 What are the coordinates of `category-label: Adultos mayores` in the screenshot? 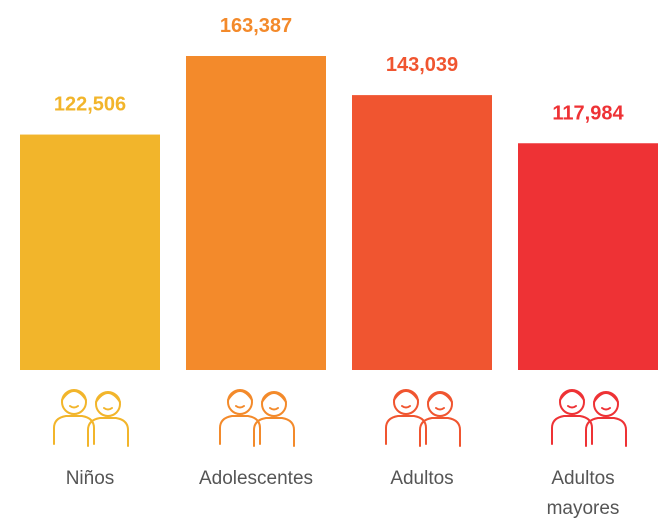 It's located at (583, 493).